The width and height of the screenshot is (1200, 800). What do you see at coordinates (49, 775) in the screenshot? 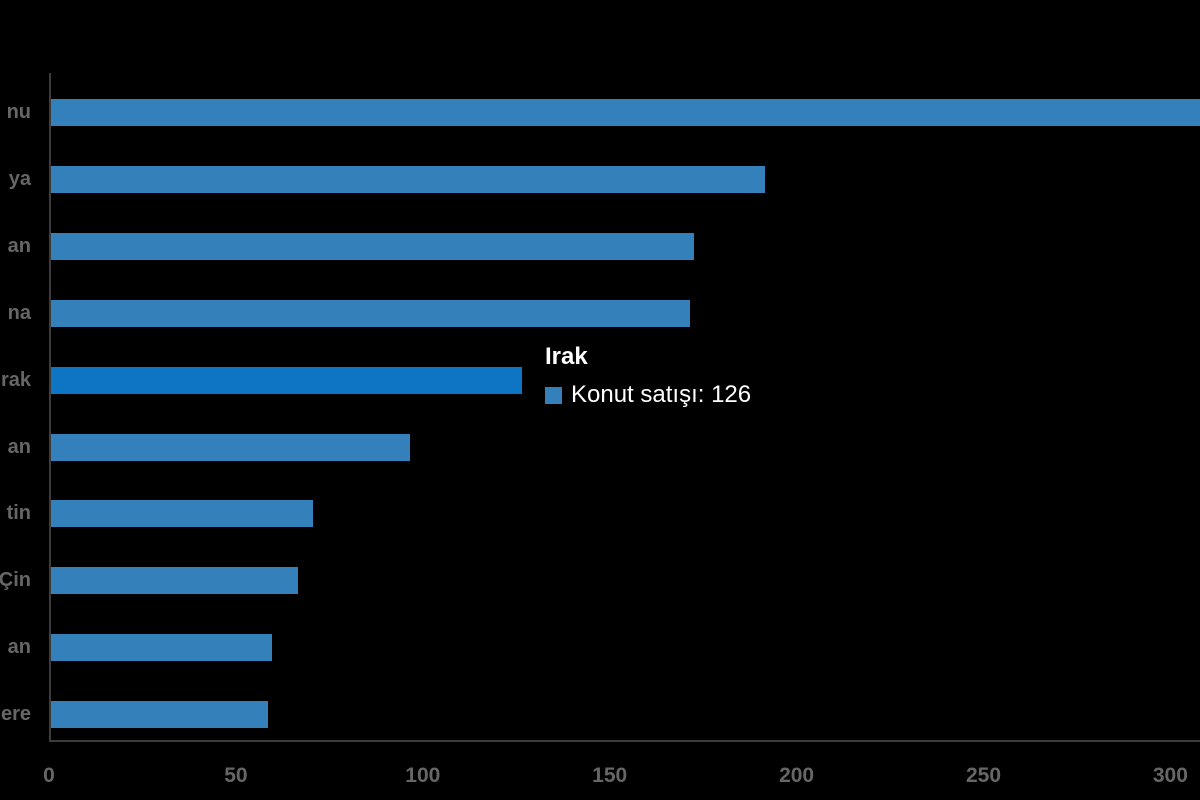
I see `xaxis-tick-label-0: 0` at bounding box center [49, 775].